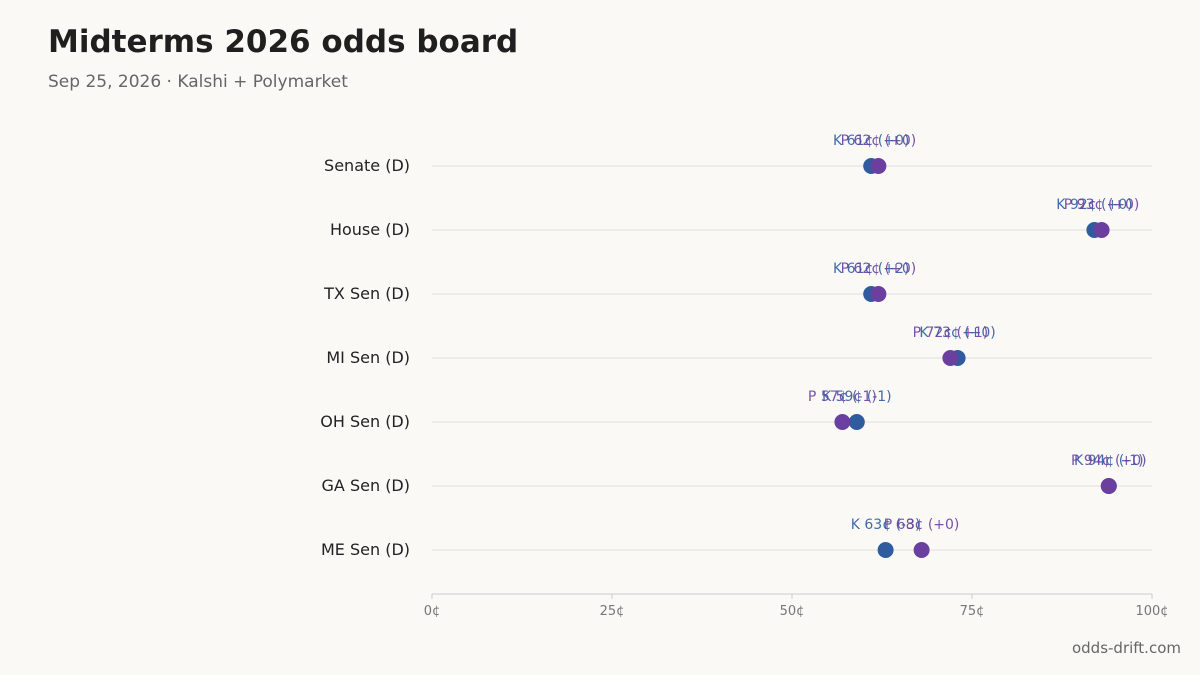 This screenshot has width=1200, height=675. Describe the element at coordinates (975, 358) in the screenshot. I see `dots-layer` at that location.